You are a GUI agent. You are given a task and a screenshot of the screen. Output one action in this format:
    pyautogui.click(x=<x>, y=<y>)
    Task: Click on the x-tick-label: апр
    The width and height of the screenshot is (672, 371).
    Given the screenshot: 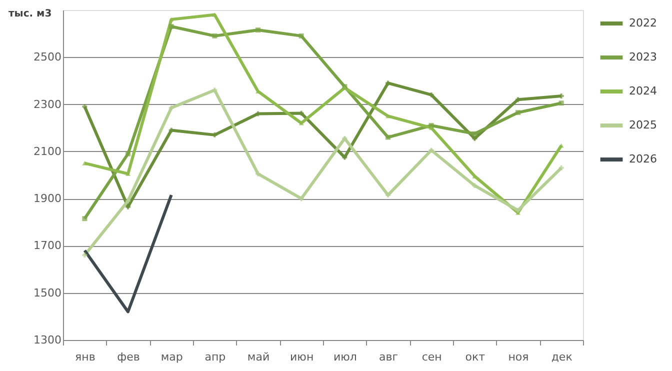 What is the action you would take?
    pyautogui.click(x=215, y=357)
    